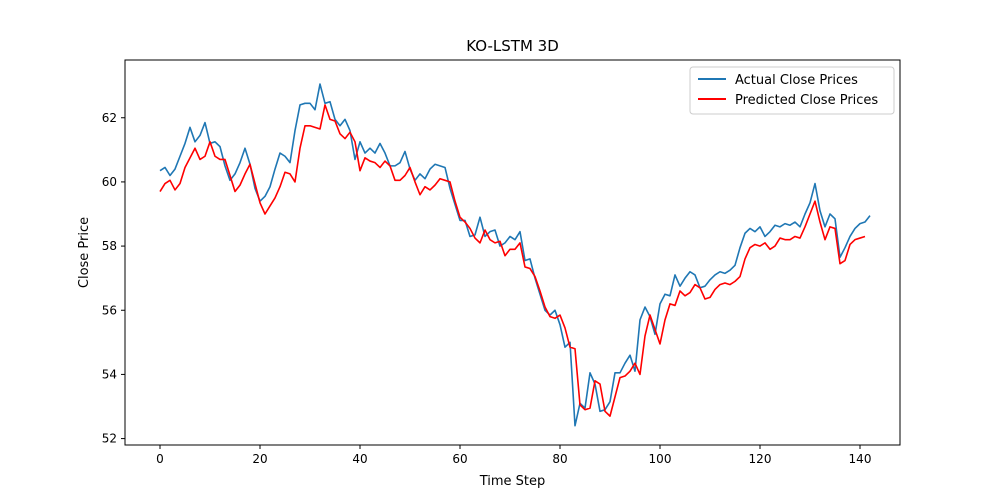  Describe the element at coordinates (109, 439) in the screenshot. I see `y-tick-label: 52` at that location.